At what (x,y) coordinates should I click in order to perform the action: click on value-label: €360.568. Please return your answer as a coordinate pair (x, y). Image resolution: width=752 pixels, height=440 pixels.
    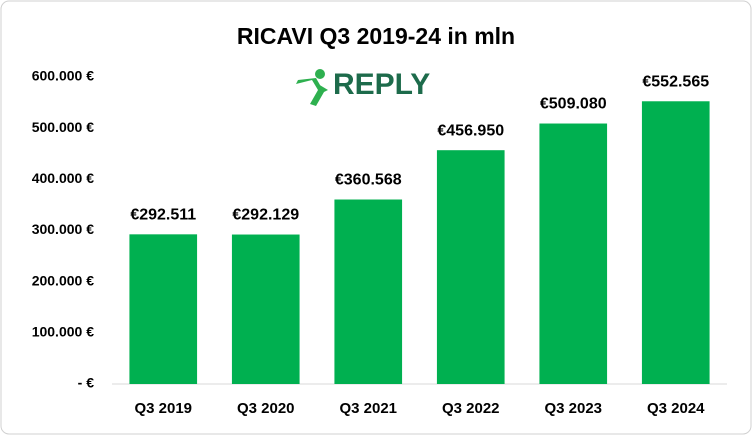
    Looking at the image, I should click on (368, 180).